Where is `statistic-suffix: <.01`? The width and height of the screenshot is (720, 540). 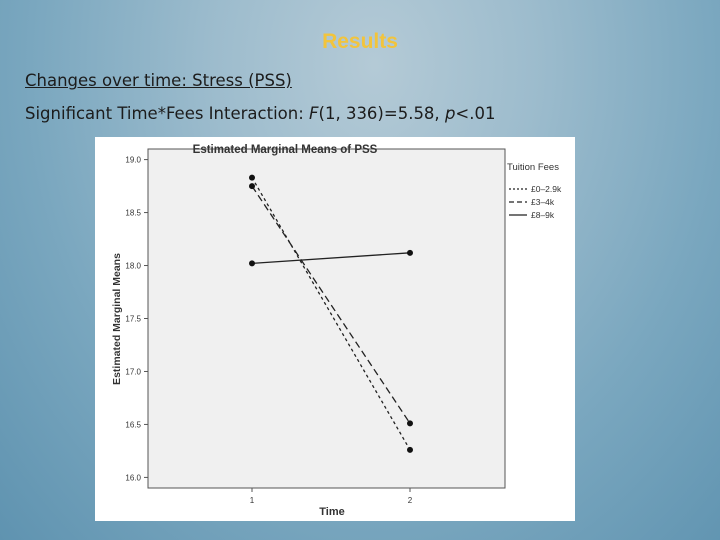 statistic-suffix: <.01 is located at coordinates (475, 113).